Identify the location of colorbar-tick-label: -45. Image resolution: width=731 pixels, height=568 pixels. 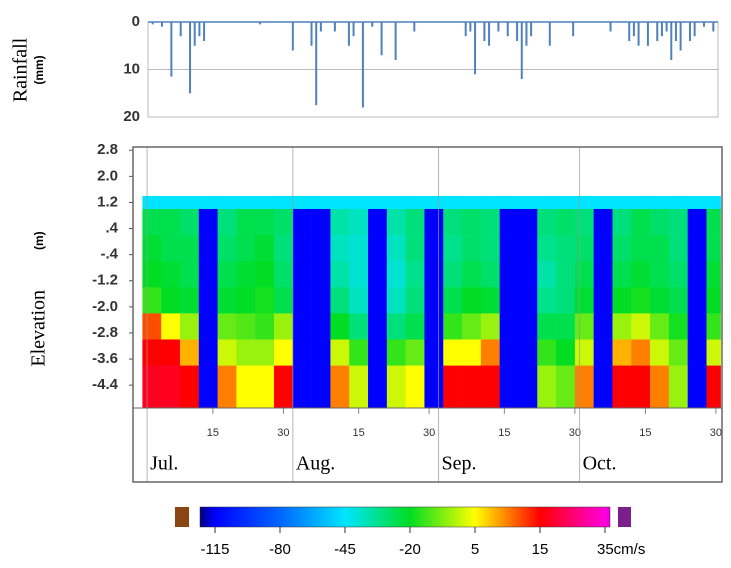
(345, 549).